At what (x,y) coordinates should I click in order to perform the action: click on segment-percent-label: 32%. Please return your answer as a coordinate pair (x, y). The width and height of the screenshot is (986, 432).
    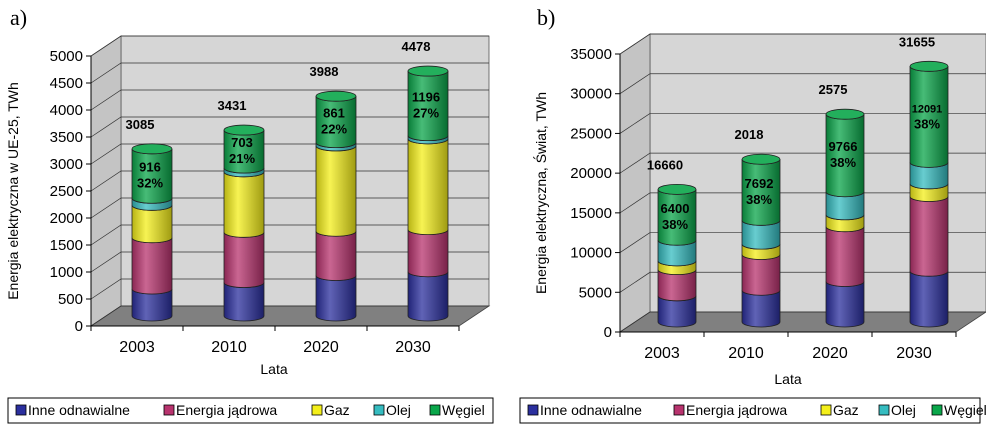
    Looking at the image, I should click on (150, 183).